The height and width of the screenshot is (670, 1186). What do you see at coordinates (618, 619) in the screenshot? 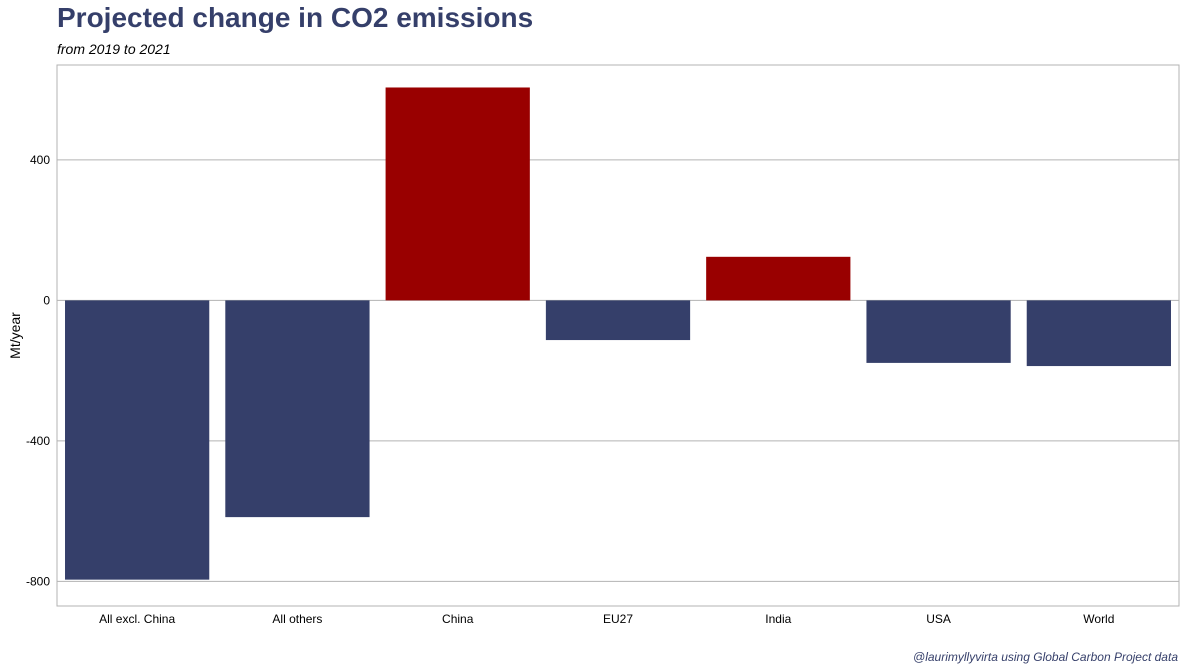
I see `x-tick-label: EU27` at bounding box center [618, 619].